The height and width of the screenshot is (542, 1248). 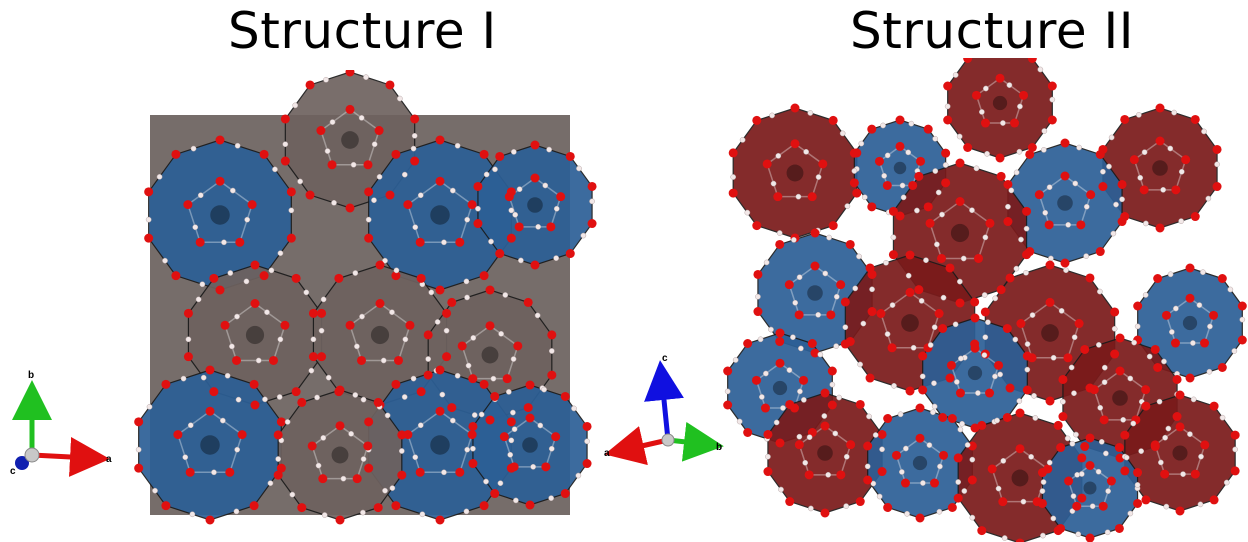 What do you see at coordinates (665, 358) in the screenshot?
I see `axis-c-label: c` at bounding box center [665, 358].